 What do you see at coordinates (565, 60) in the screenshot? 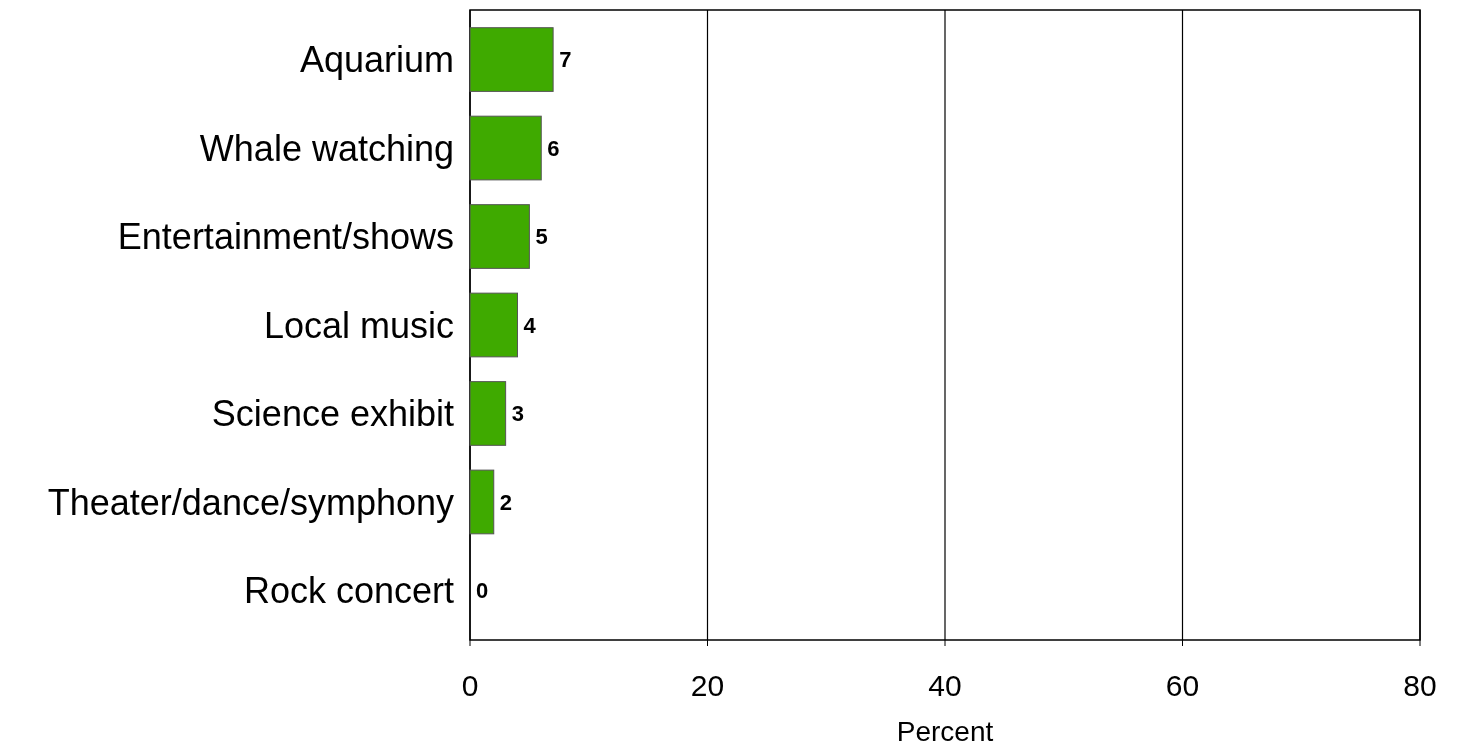
I see `data-label: 7` at bounding box center [565, 60].